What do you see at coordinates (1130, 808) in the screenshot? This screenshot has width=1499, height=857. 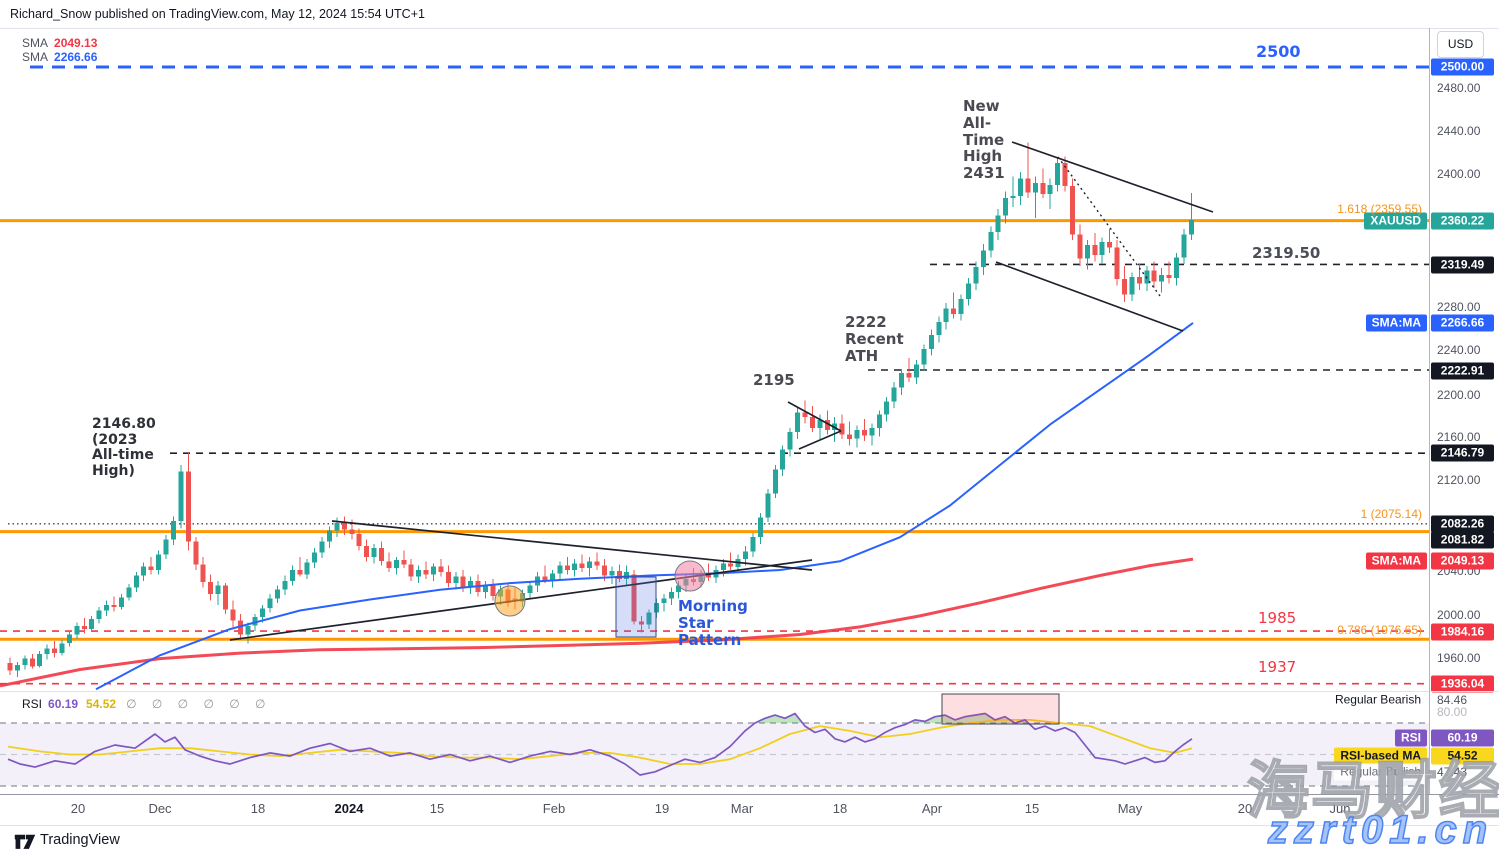 I see `time-tick: May` at bounding box center [1130, 808].